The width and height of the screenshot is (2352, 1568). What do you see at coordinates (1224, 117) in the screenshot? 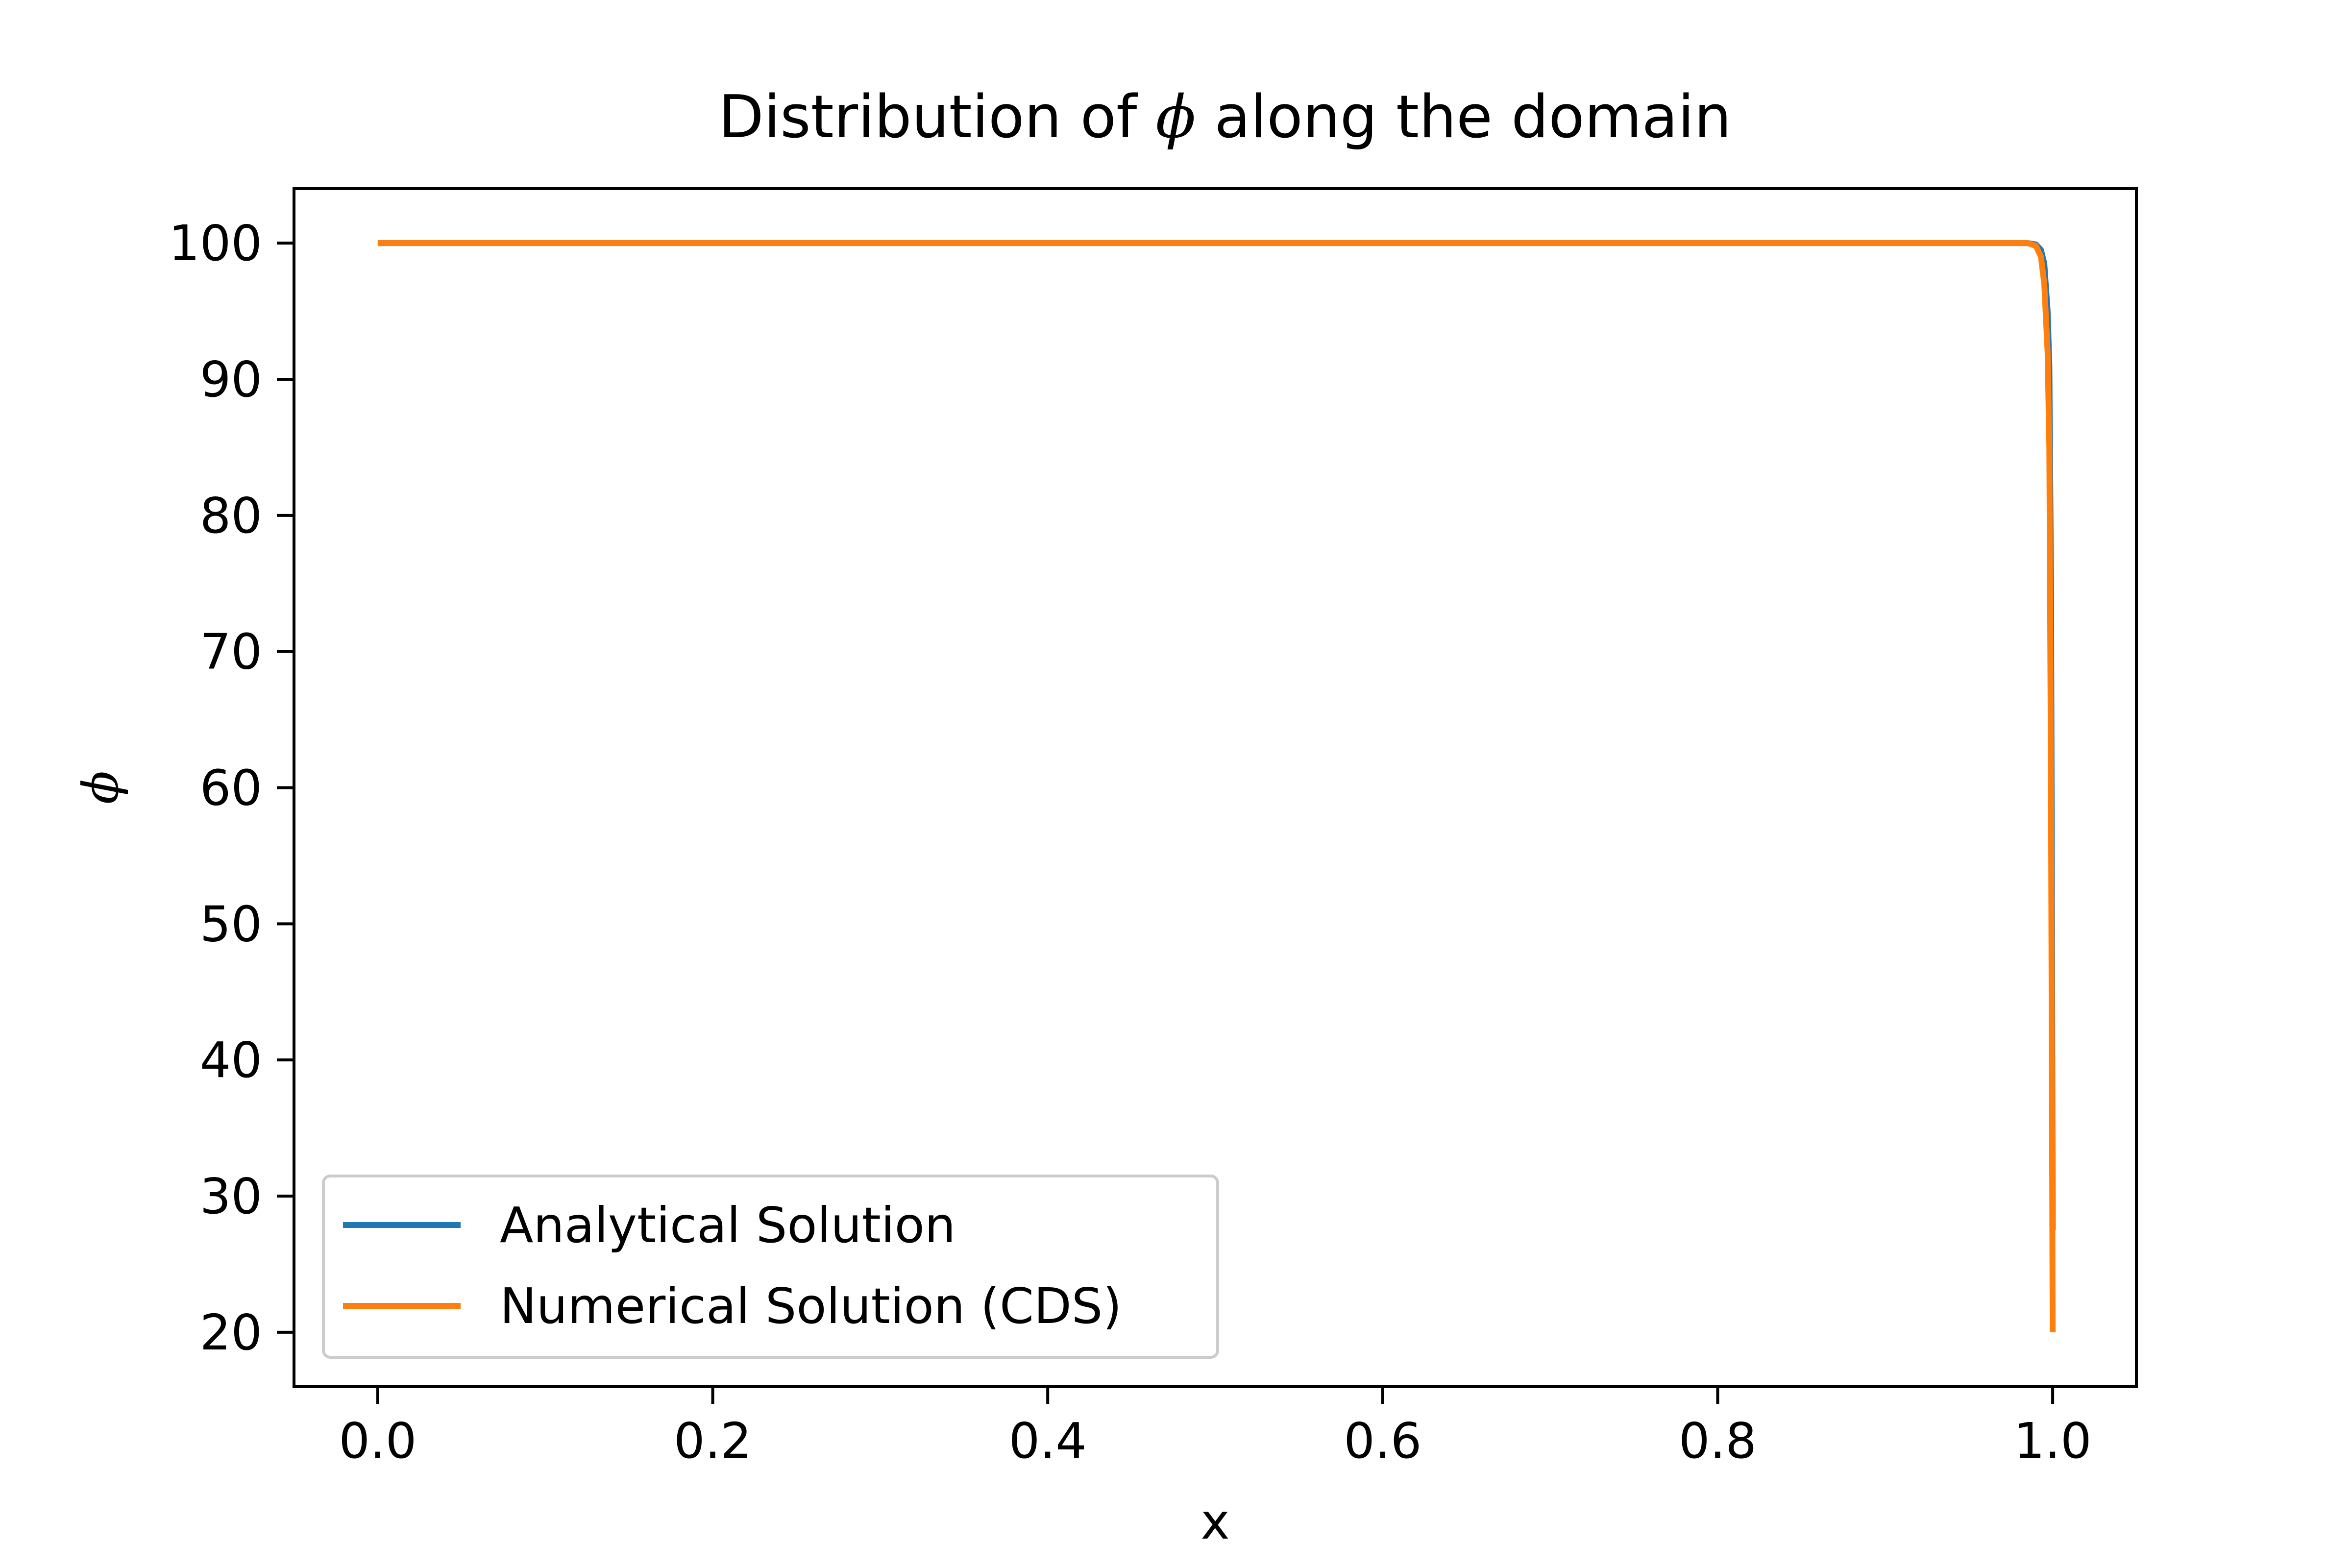
I see `chart-title: Distribution of ϕ along the domain` at bounding box center [1224, 117].